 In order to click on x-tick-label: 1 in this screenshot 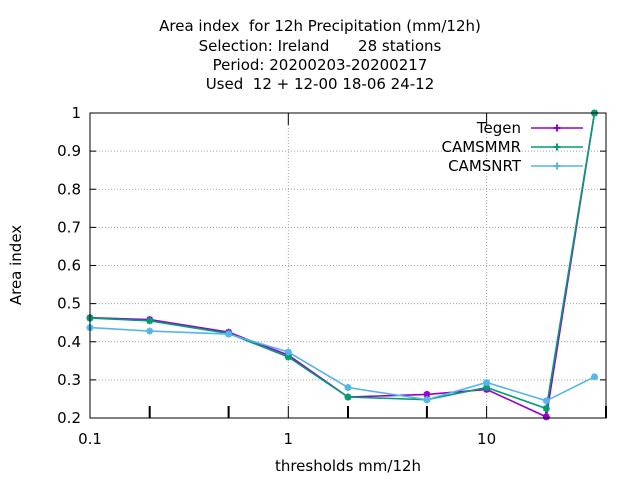, I will do `click(289, 439)`.